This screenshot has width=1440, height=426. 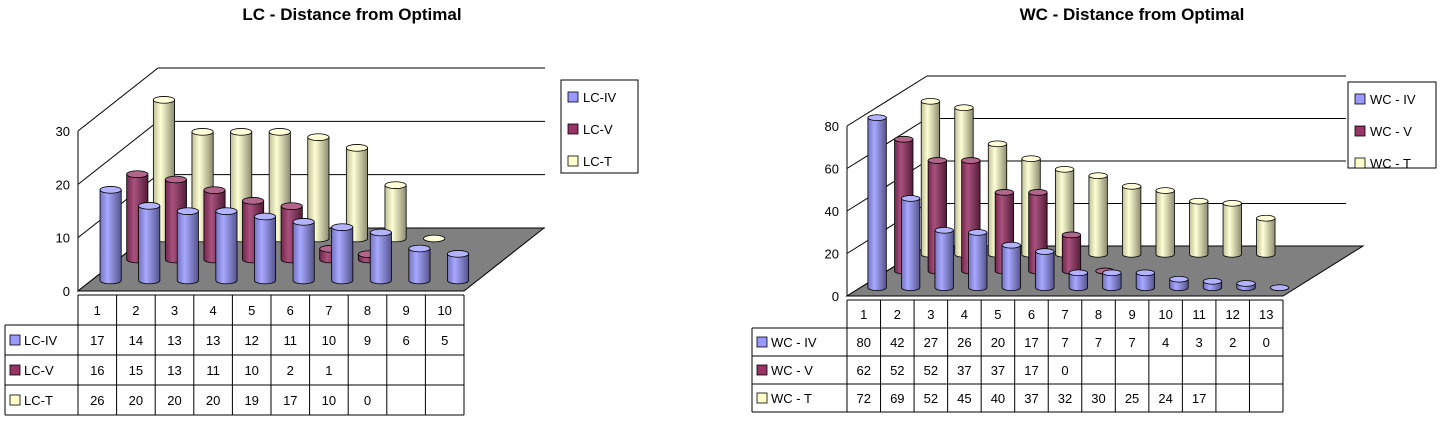 I want to click on data-table-value: 37, so click(x=1031, y=398).